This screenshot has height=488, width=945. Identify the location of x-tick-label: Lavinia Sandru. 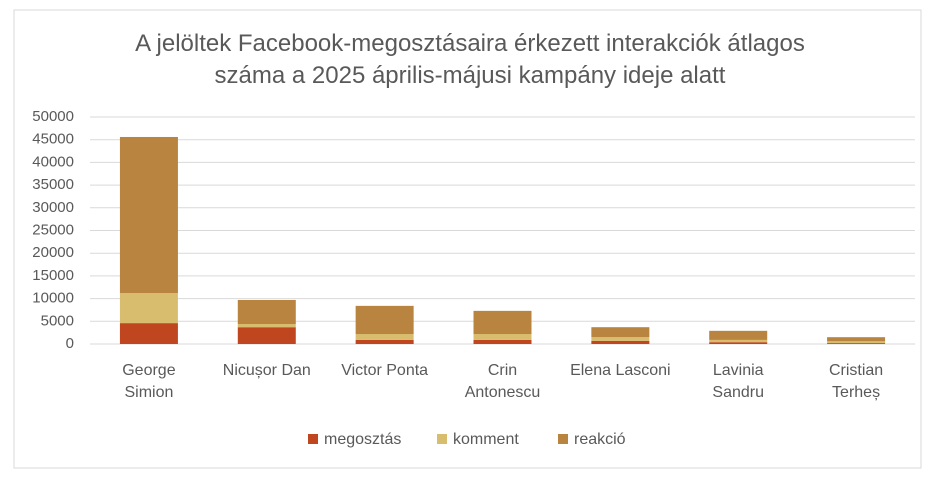
(738, 381).